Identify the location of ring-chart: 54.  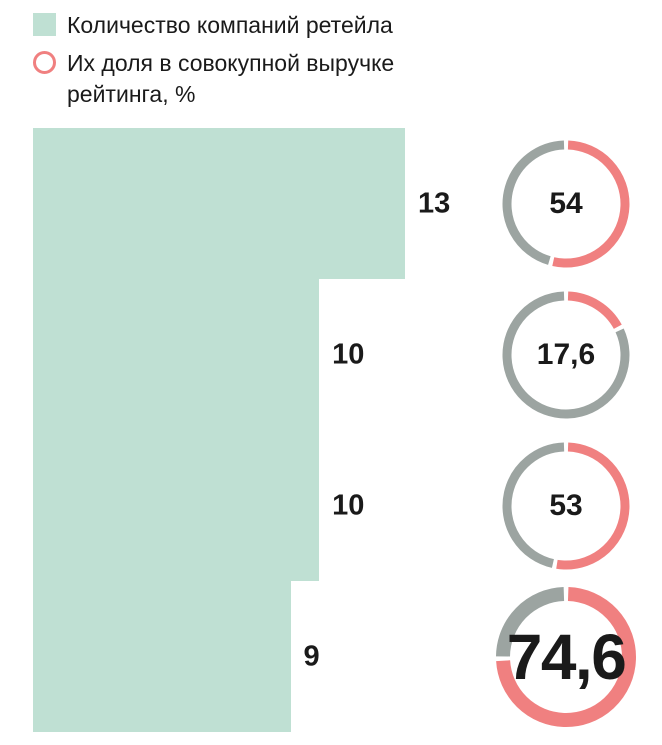
(566, 203).